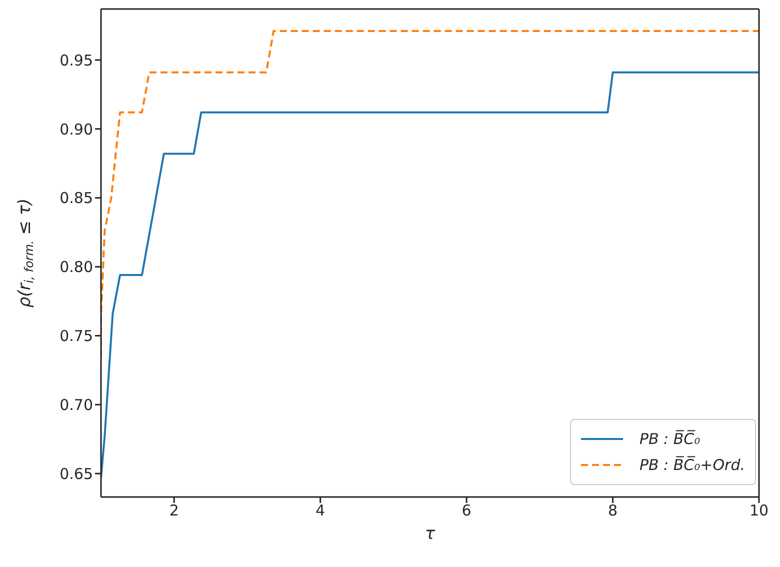 Image resolution: width=780 pixels, height=567 pixels. What do you see at coordinates (669, 439) in the screenshot?
I see `legend-label: PB : B̅C̅₀` at bounding box center [669, 439].